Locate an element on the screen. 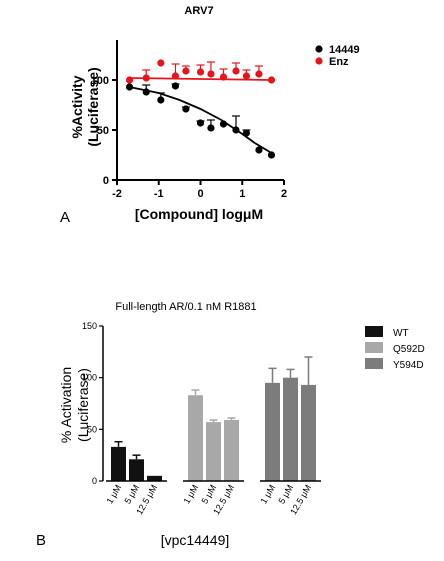 The height and width of the screenshot is (561, 444). chart-b-ytick-label: 150 is located at coordinates (89, 326).